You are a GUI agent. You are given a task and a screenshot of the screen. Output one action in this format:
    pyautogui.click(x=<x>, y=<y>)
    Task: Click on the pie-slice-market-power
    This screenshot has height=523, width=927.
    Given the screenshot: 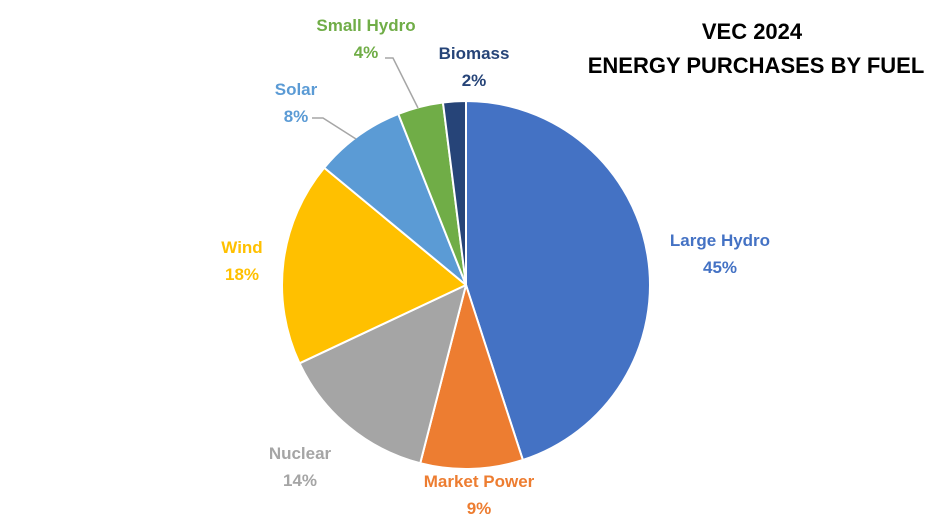 What is the action you would take?
    pyautogui.click(x=471, y=377)
    